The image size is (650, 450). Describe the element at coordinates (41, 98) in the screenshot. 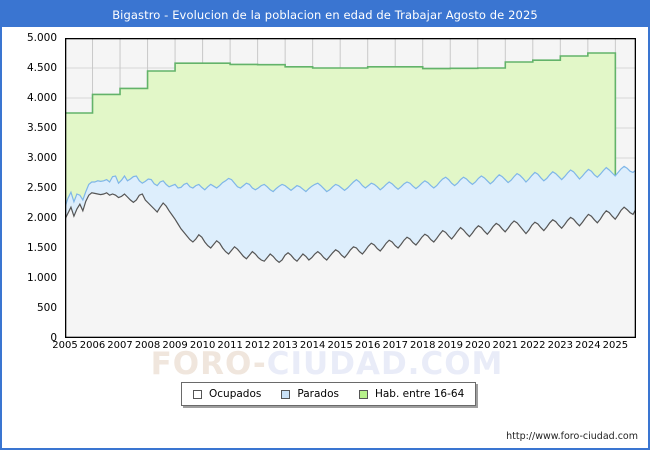

I see `y-axis-tick-label: 4.000` at that location.